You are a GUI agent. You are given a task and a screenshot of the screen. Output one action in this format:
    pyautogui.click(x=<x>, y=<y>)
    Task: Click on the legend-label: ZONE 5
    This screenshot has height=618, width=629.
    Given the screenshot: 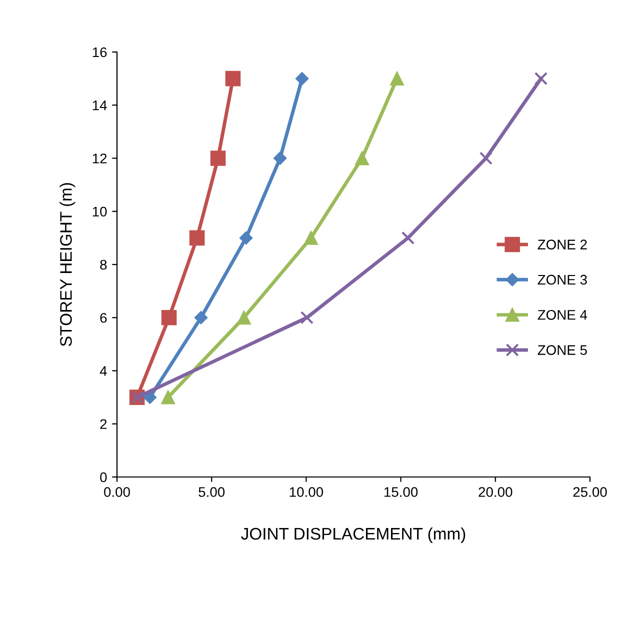 What is the action you would take?
    pyautogui.click(x=562, y=350)
    